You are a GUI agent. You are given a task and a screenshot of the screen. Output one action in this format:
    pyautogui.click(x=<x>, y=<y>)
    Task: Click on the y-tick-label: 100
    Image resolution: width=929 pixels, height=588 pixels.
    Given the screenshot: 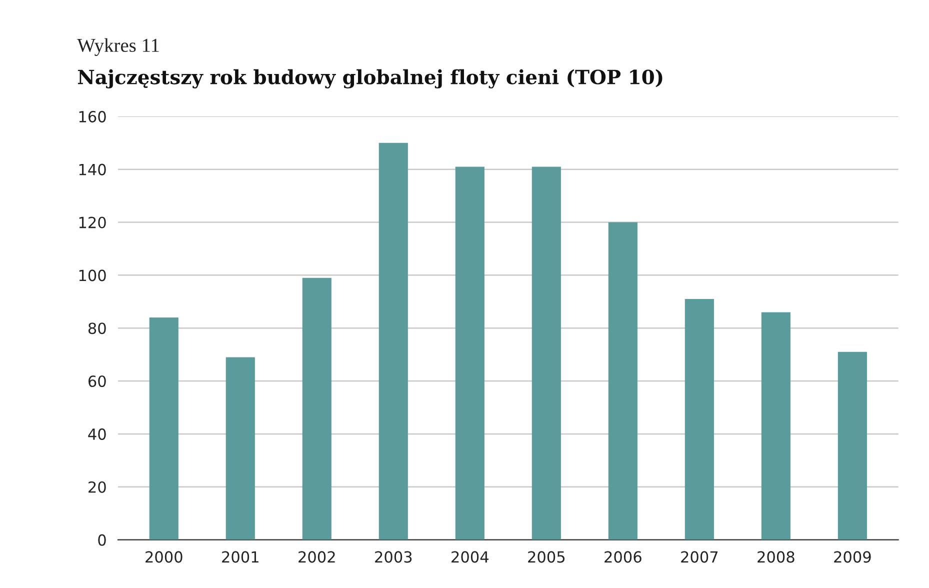 What is the action you would take?
    pyautogui.click(x=92, y=276)
    